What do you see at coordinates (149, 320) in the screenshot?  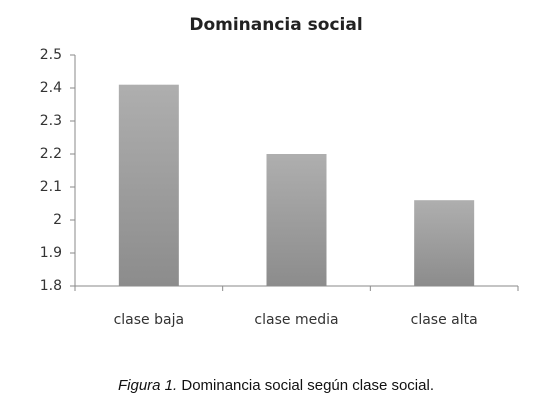 I see `x-tick-label: clase baja` at bounding box center [149, 320].